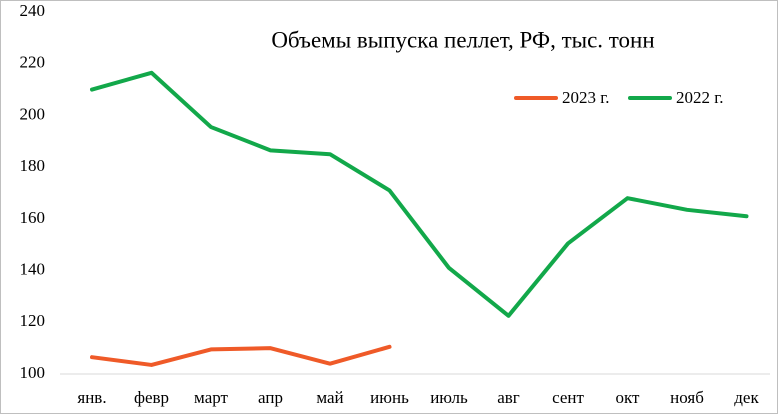 The height and width of the screenshot is (414, 778). What do you see at coordinates (508, 397) in the screenshot?
I see `x-tick-label: авг` at bounding box center [508, 397].